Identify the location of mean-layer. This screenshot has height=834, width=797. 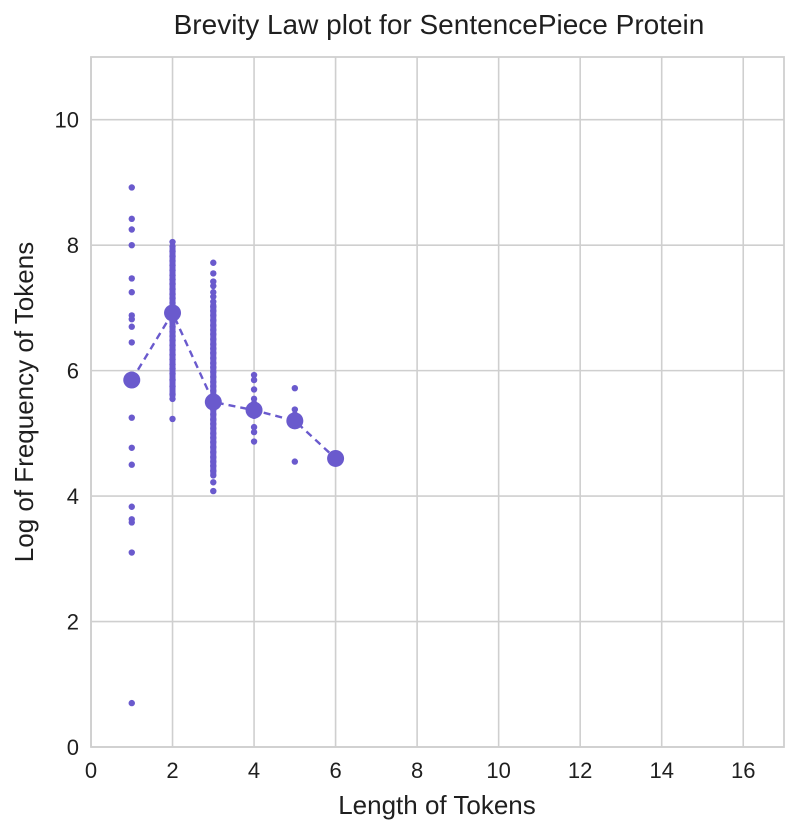
(234, 385).